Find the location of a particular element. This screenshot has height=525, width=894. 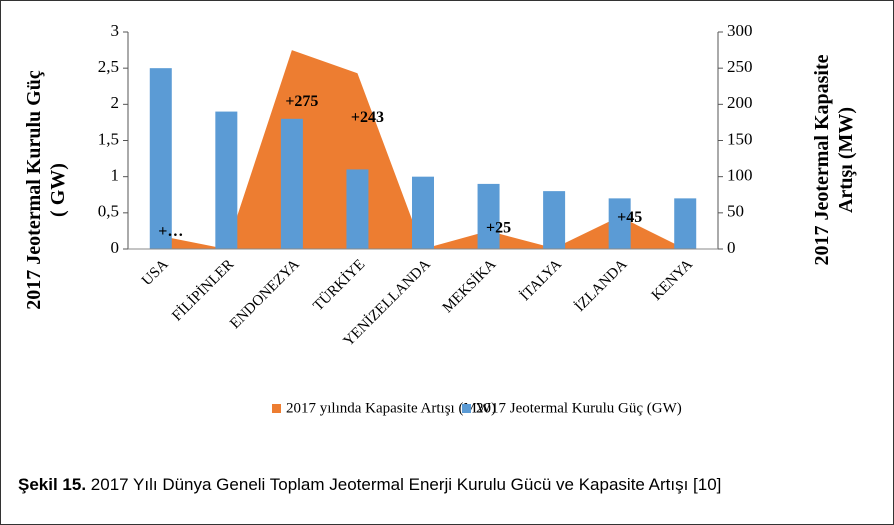

y2-tick-label: 100 is located at coordinates (740, 175).